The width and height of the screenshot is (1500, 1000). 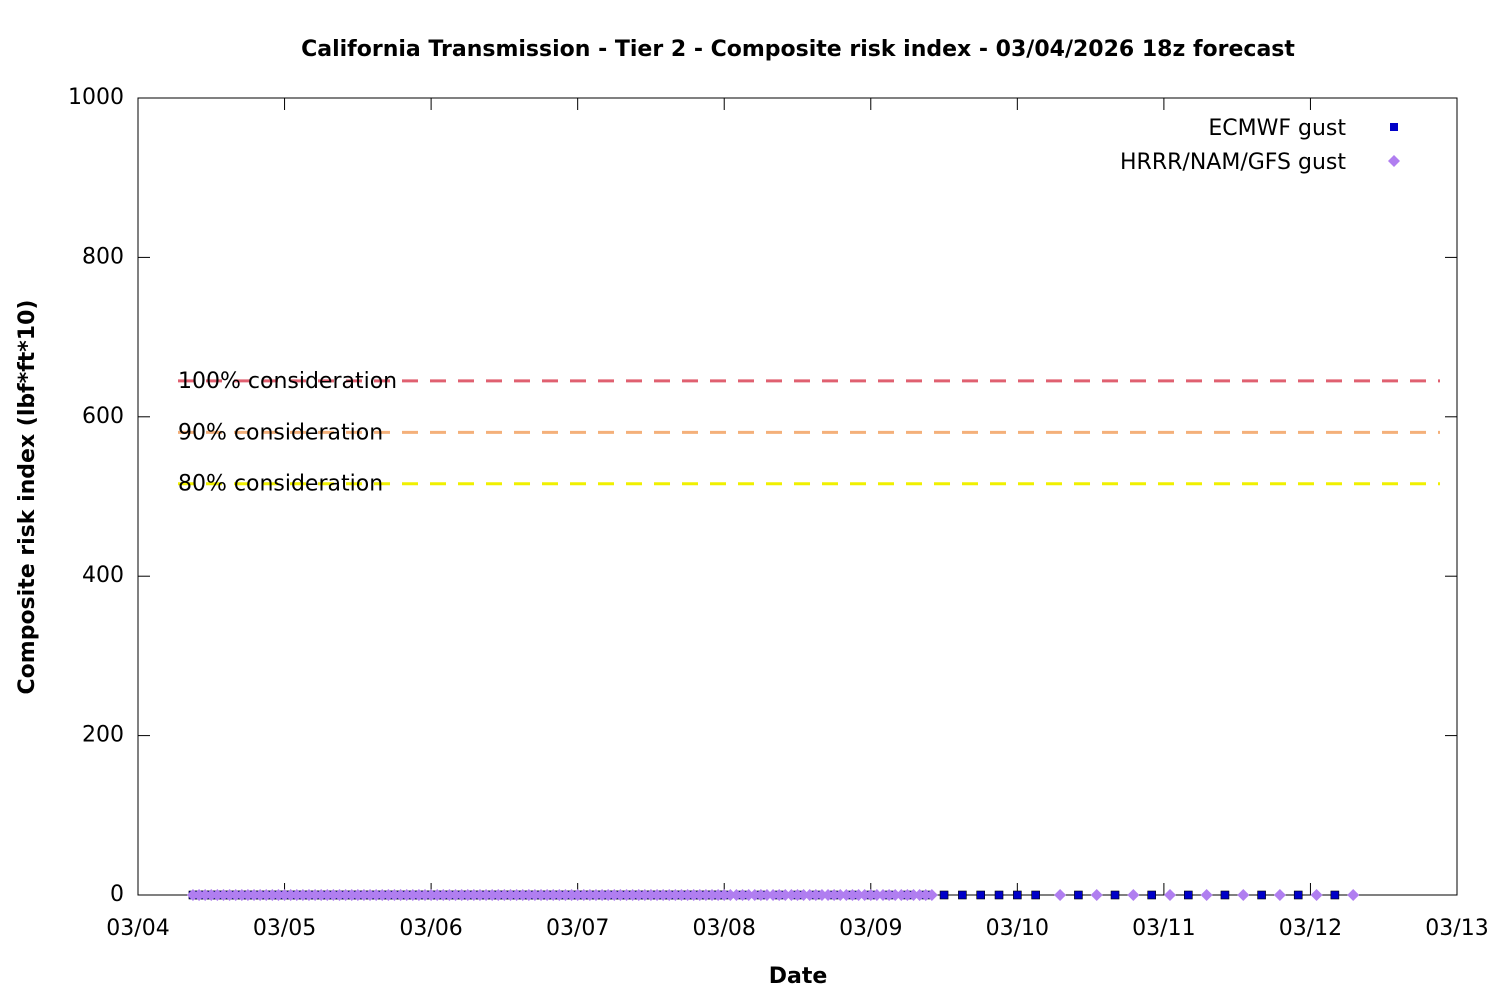 What do you see at coordinates (103, 575) in the screenshot?
I see `y-tick-label: 400` at bounding box center [103, 575].